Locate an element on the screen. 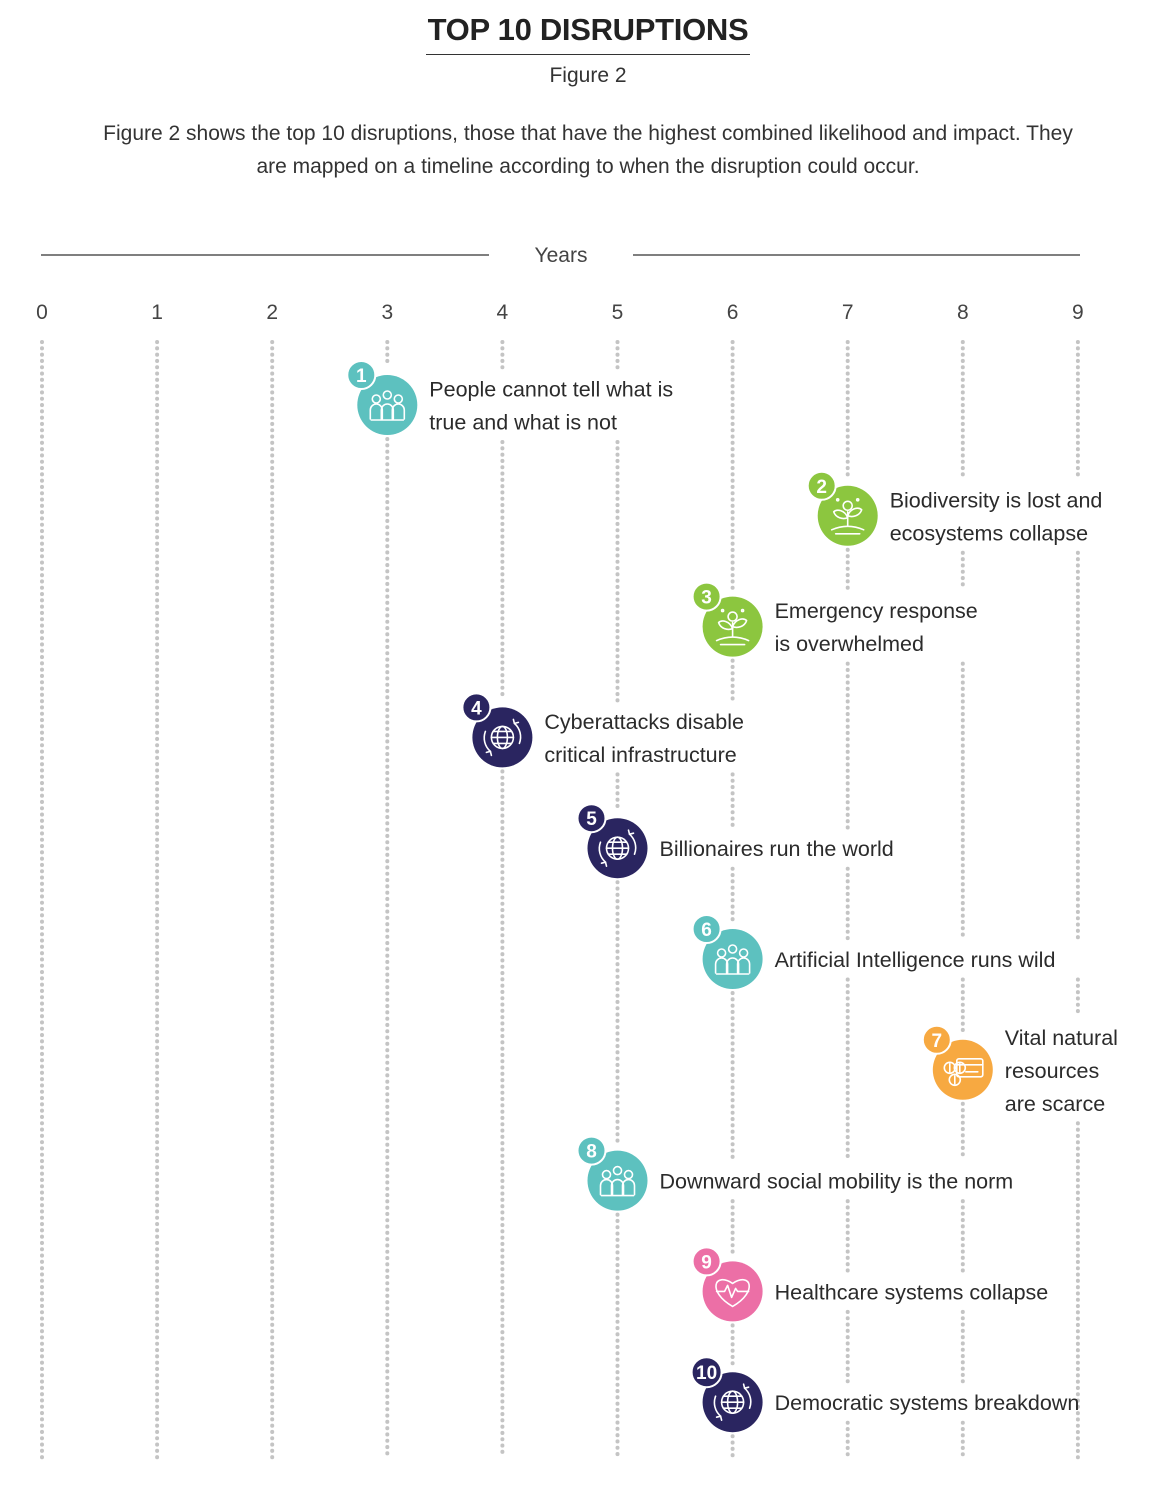  x-tick-label: 7 is located at coordinates (848, 312).